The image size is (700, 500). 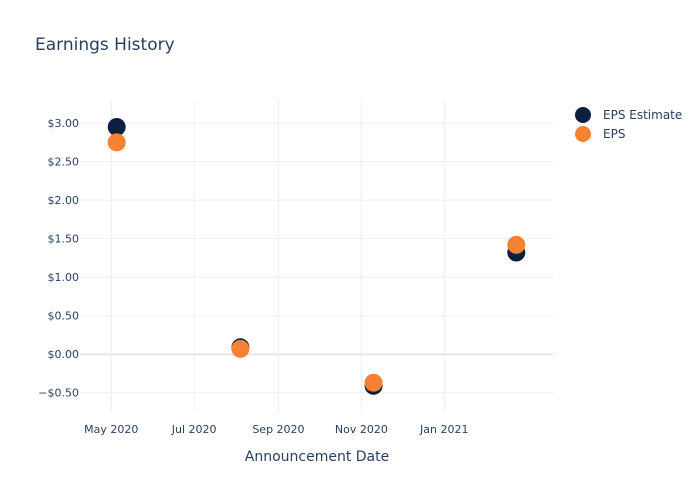 What do you see at coordinates (64, 239) in the screenshot?
I see `y-tick-label: $1.50` at bounding box center [64, 239].